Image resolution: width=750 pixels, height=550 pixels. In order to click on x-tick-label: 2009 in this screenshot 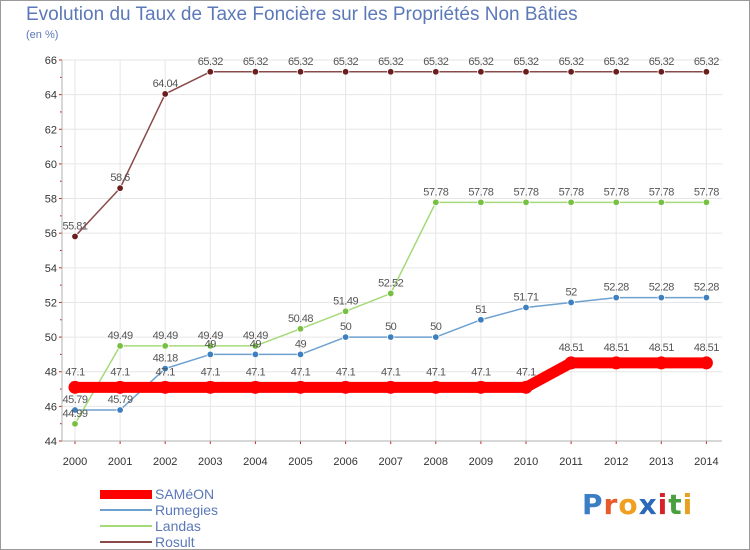, I will do `click(481, 462)`.